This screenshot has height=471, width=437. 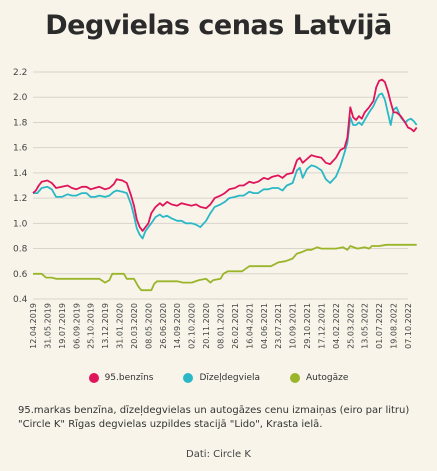 I want to click on y-tick-label: 1.0, so click(x=20, y=224).